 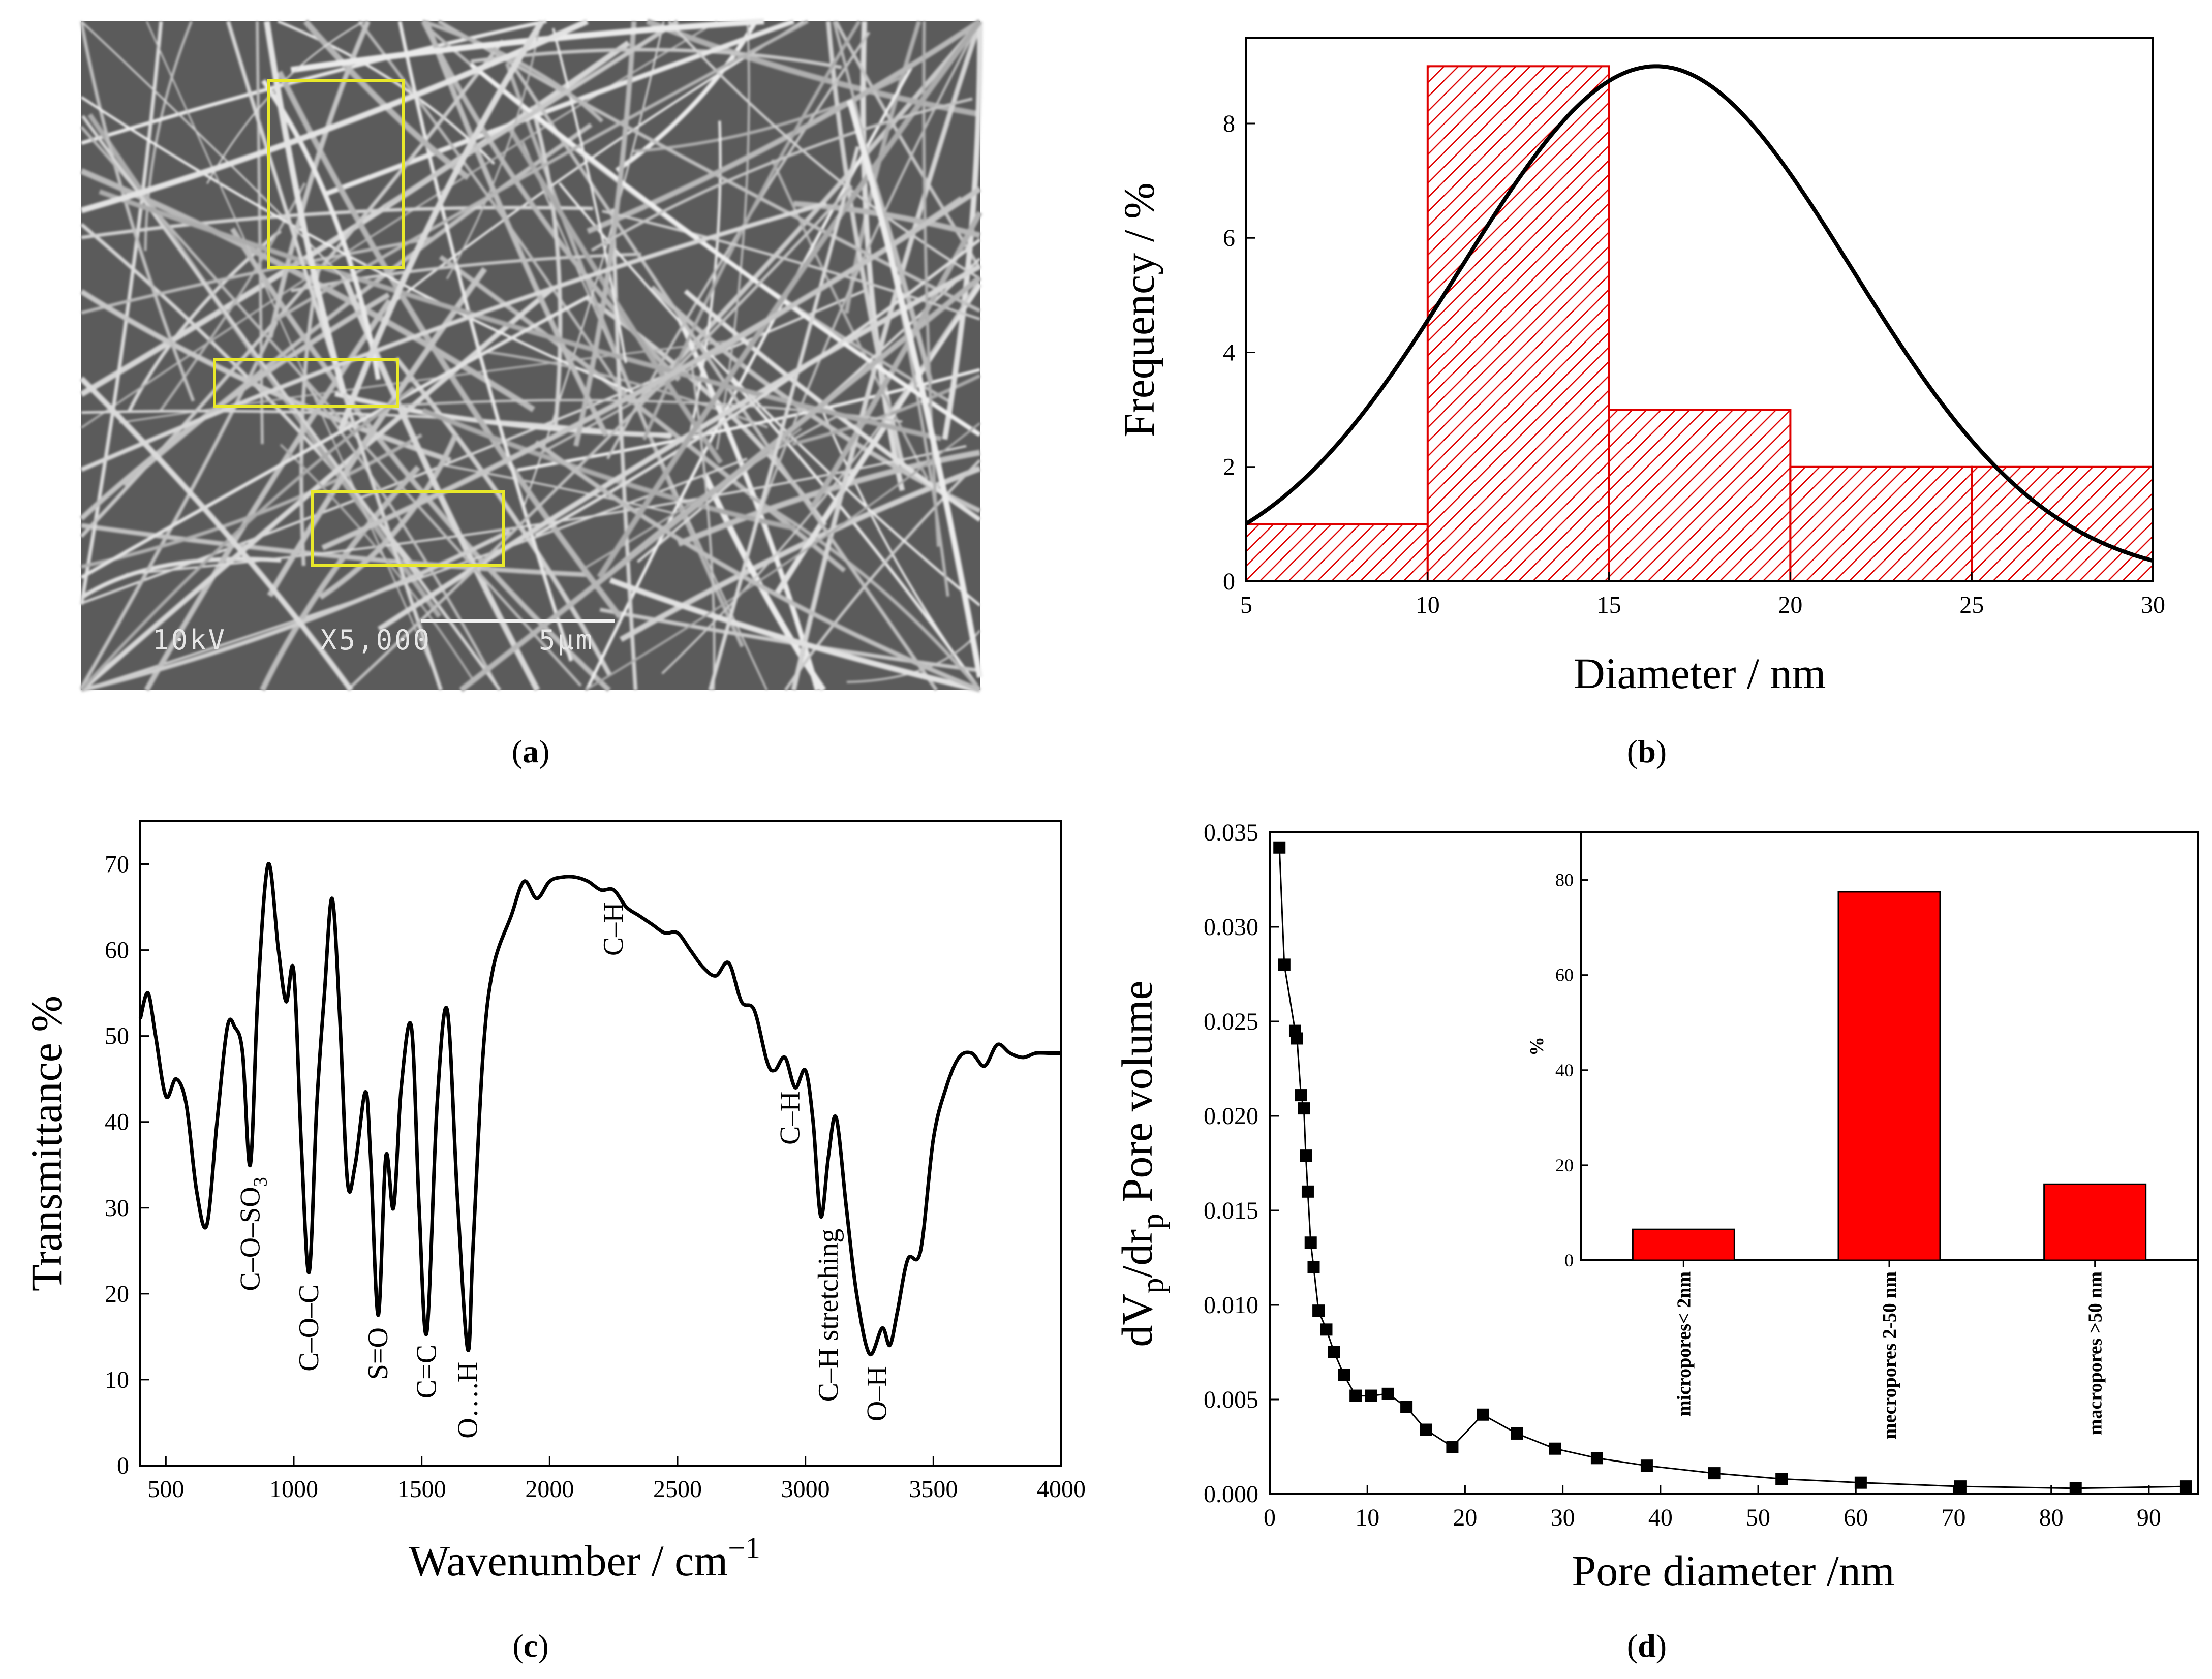 What do you see at coordinates (2095, 1353) in the screenshot?
I see `inset-category-label: macropores >50 nm` at bounding box center [2095, 1353].